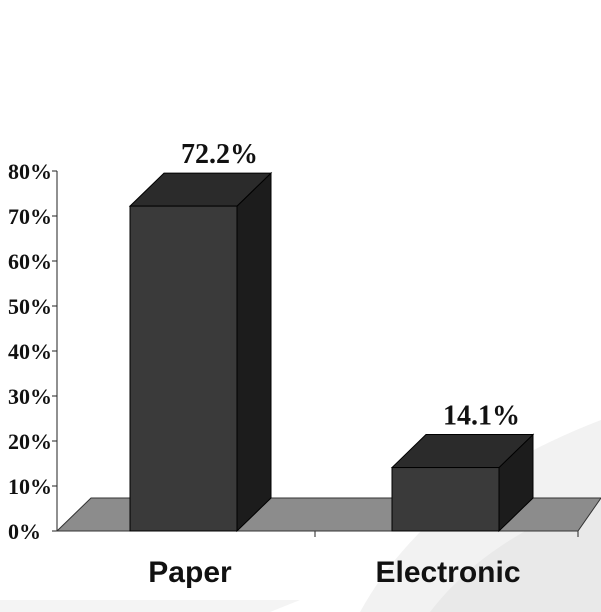 The image size is (601, 612). I want to click on data-label: 14.1%, so click(481, 416).